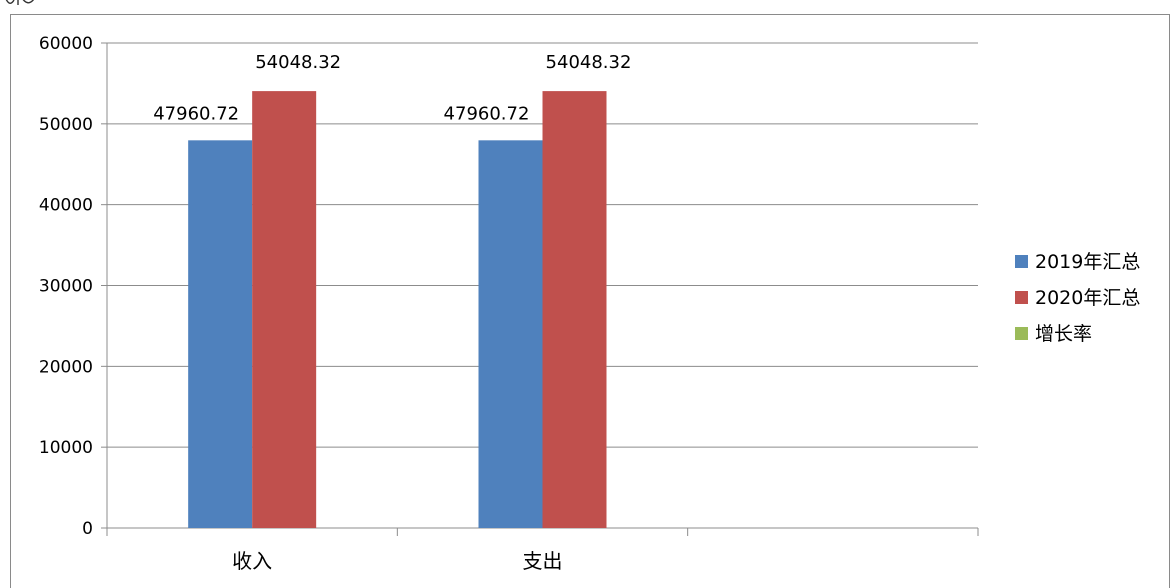 The width and height of the screenshot is (1173, 588). Describe the element at coordinates (1063, 334) in the screenshot. I see `legend-label: 增长率` at that location.